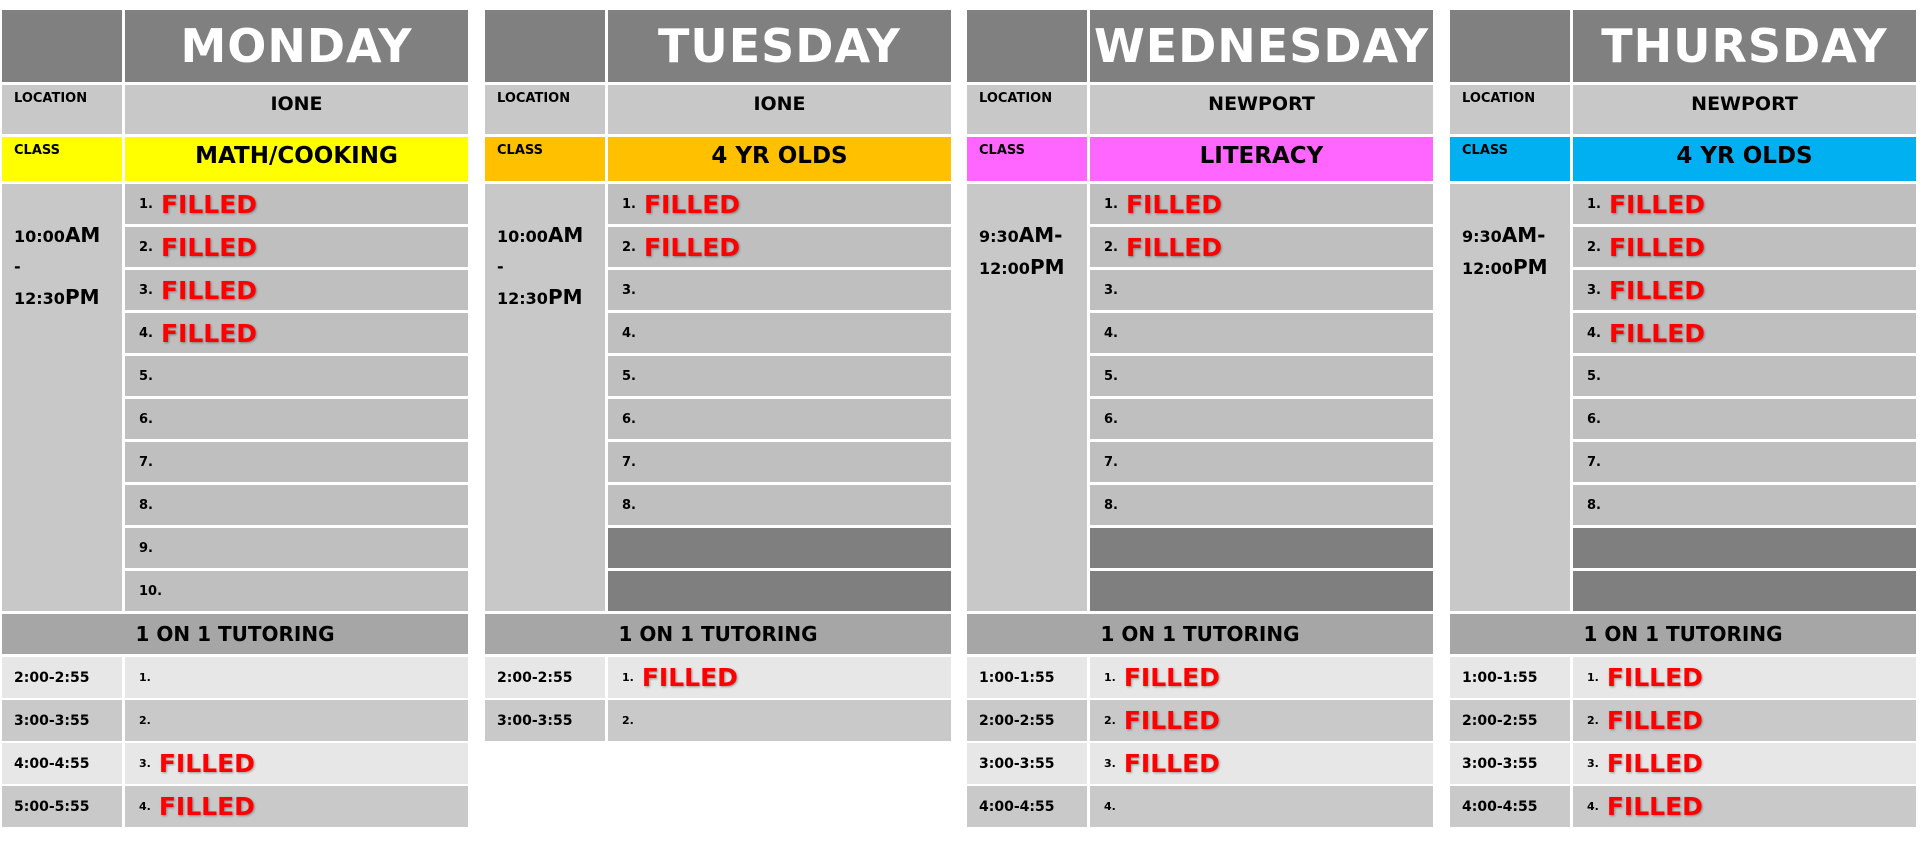  Describe the element at coordinates (296, 677) in the screenshot. I see `tutoring-slot: 1.` at that location.